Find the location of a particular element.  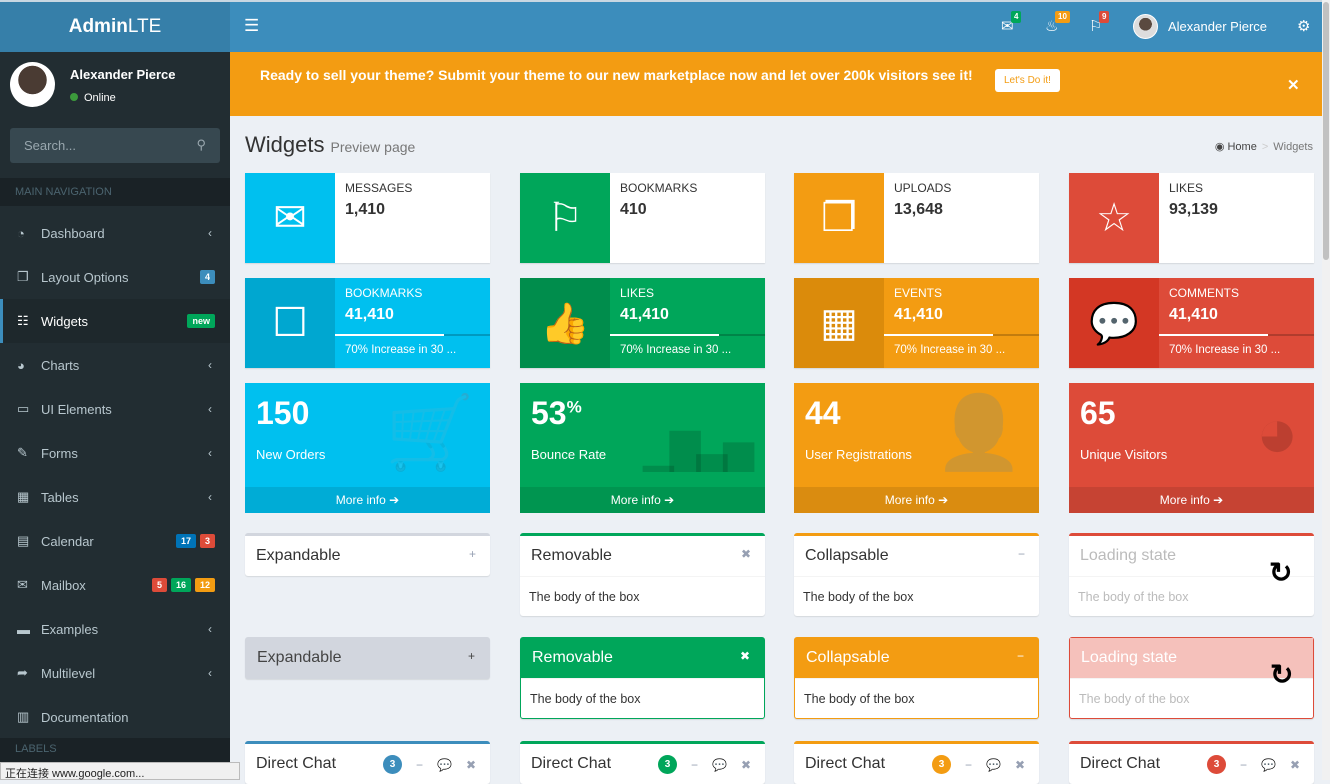

logo: AdminLTE is located at coordinates (115, 27).